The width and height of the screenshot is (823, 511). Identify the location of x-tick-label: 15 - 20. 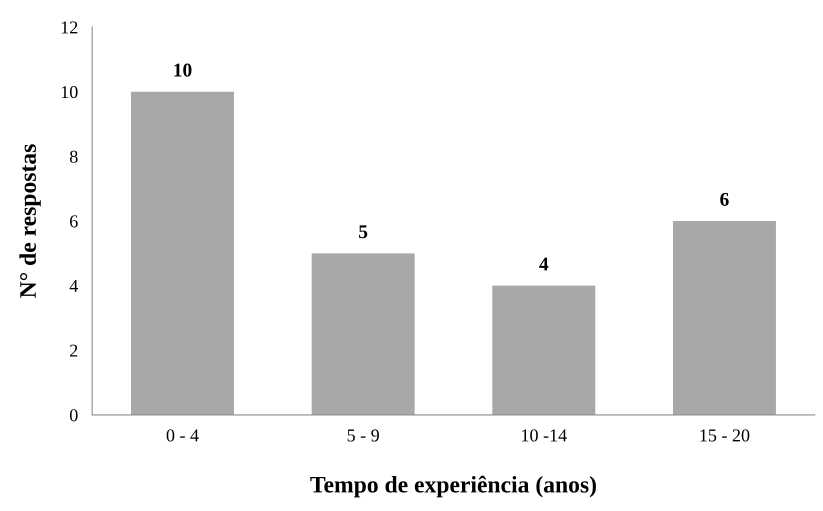
(725, 435).